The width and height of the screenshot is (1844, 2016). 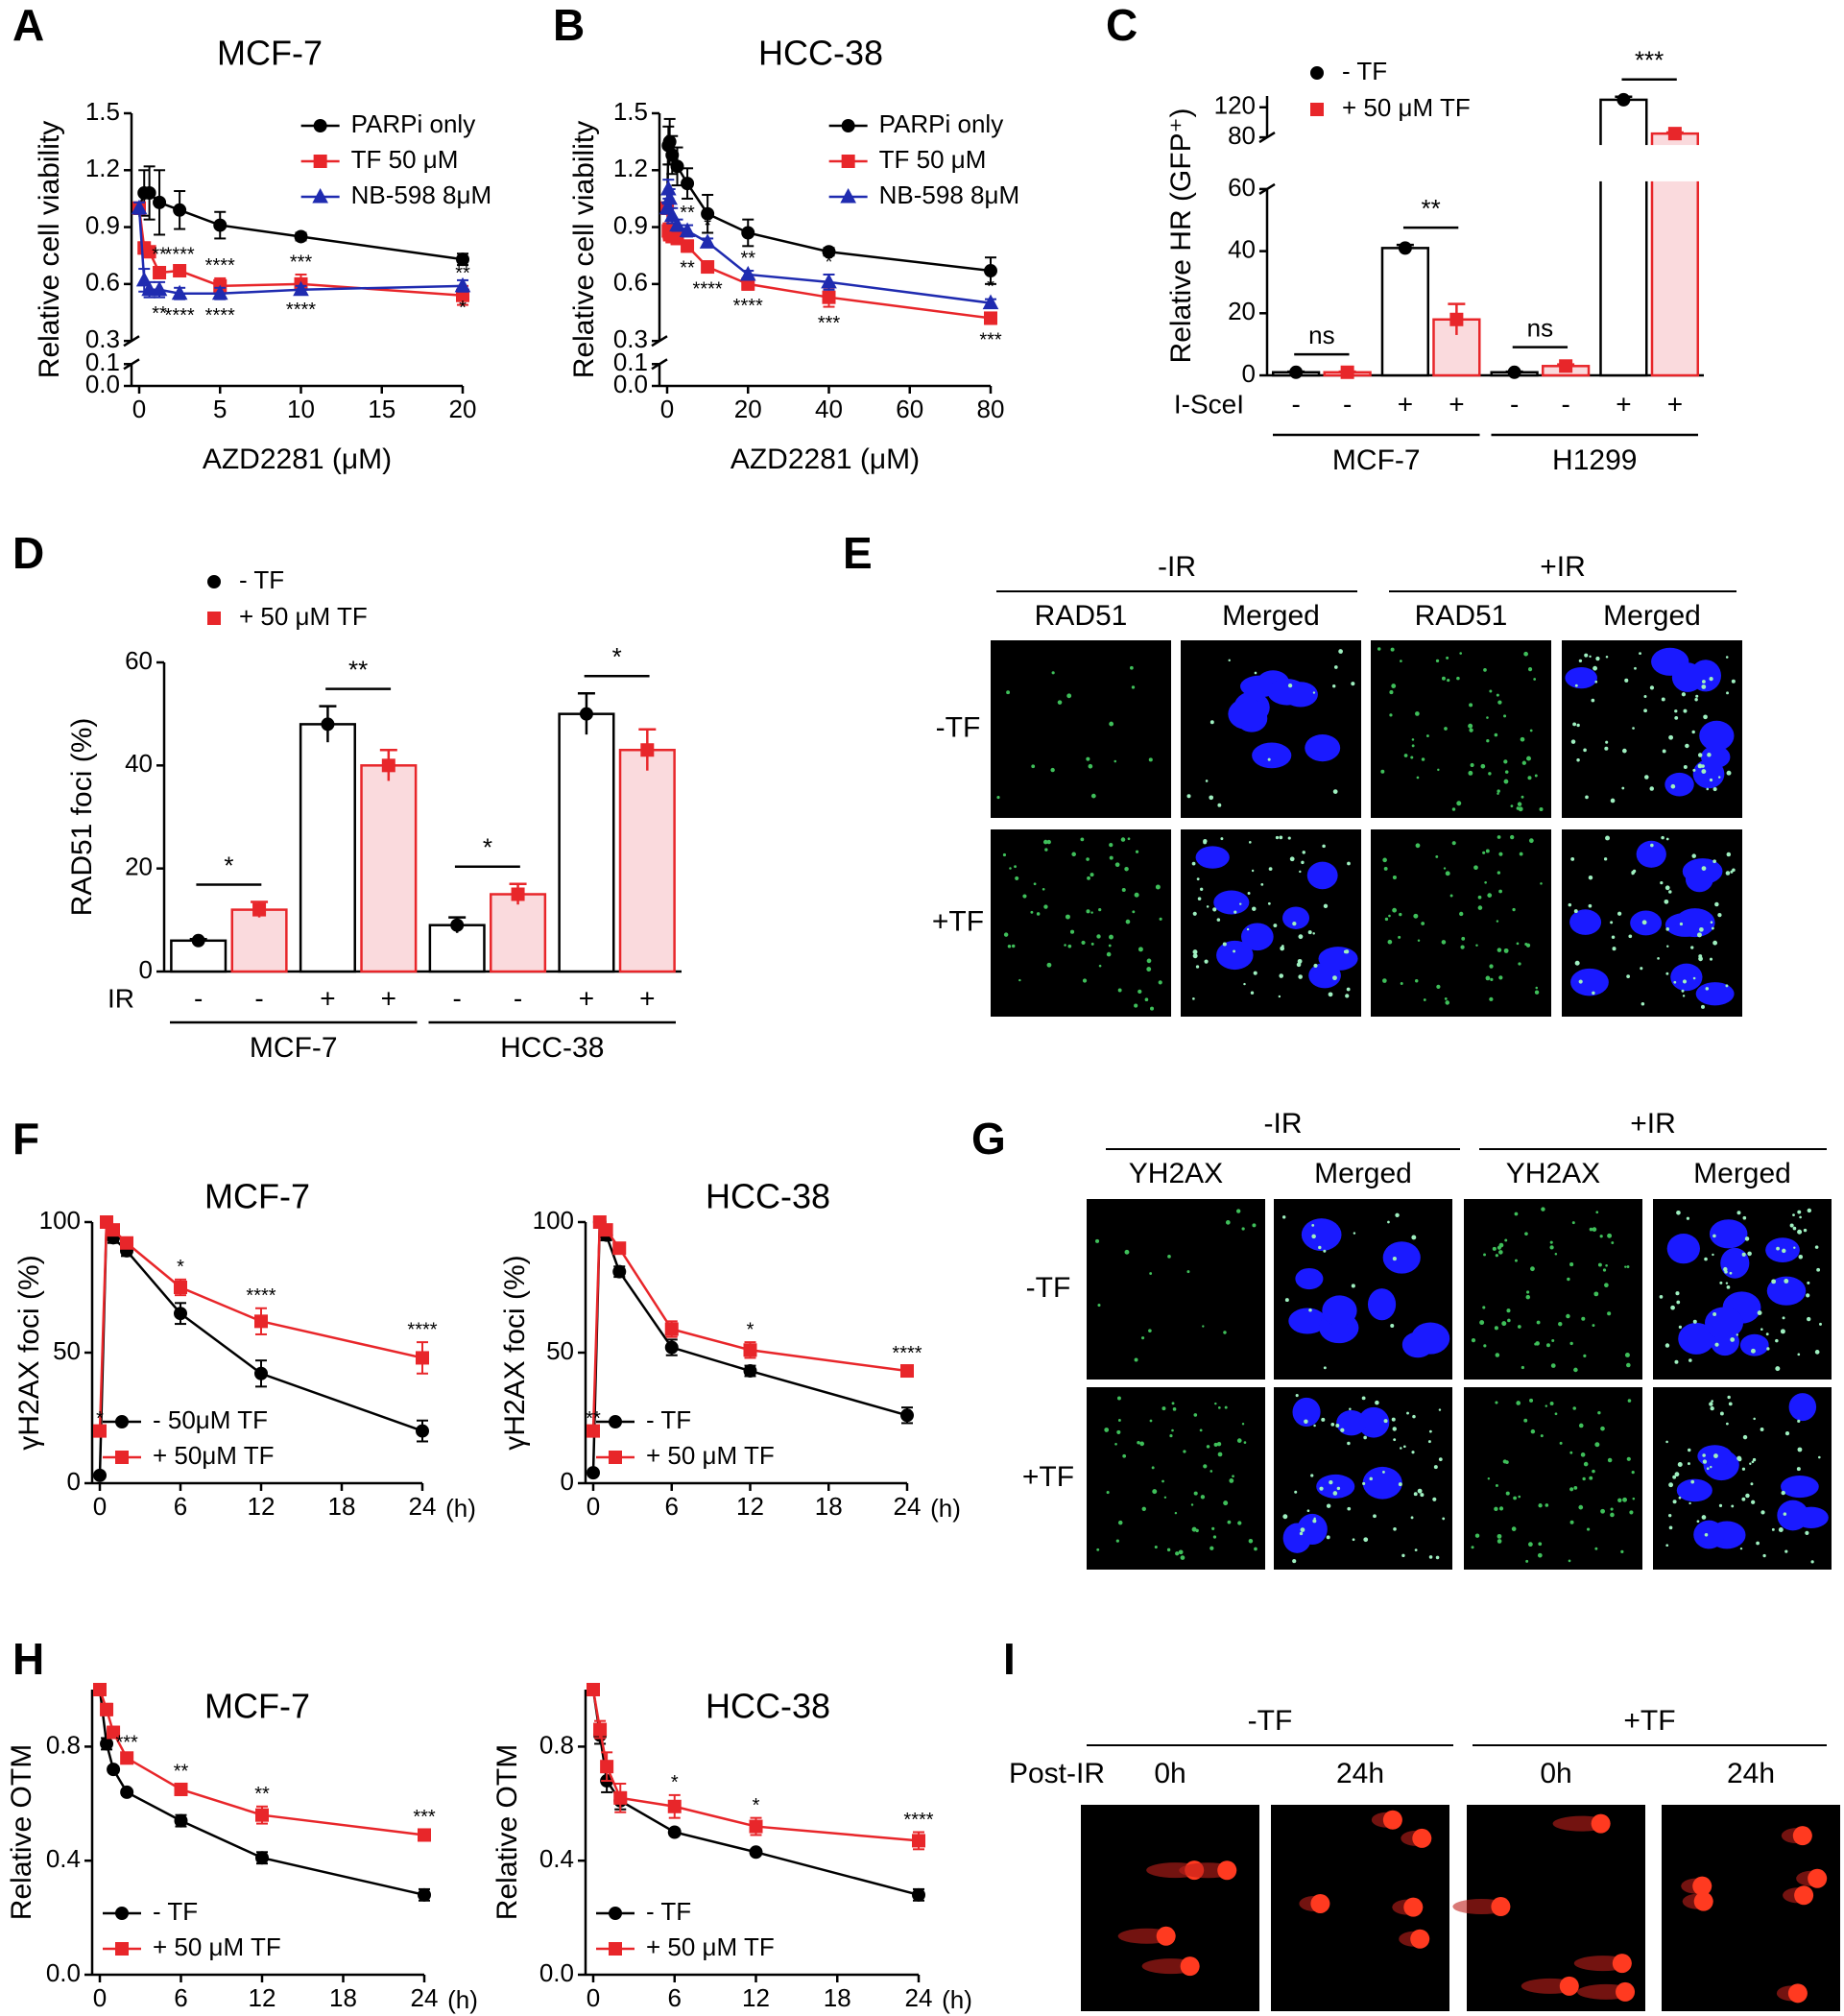 I want to click on bar, so click(x=1623, y=237).